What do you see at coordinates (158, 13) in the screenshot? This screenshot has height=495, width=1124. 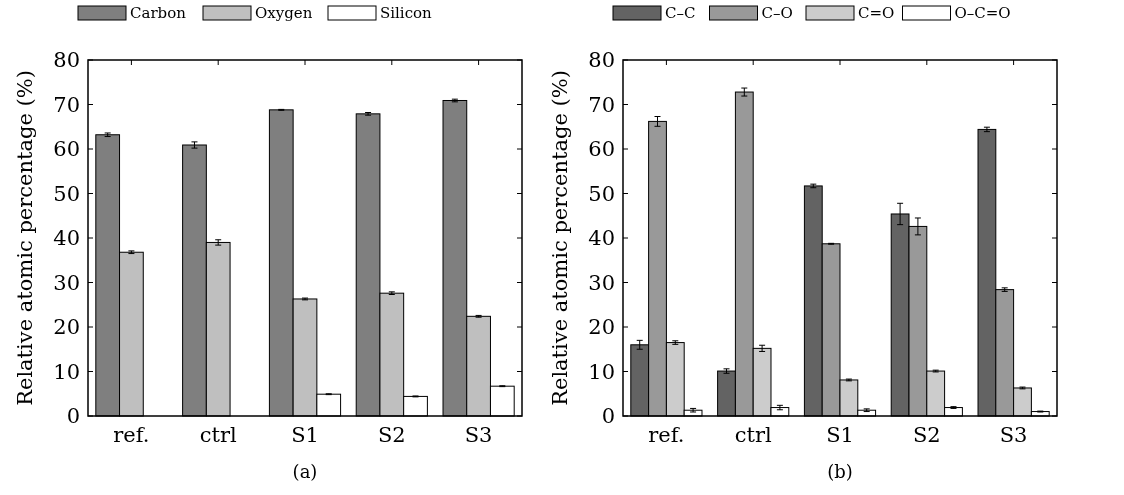 I see `legend-label: Carbon` at bounding box center [158, 13].